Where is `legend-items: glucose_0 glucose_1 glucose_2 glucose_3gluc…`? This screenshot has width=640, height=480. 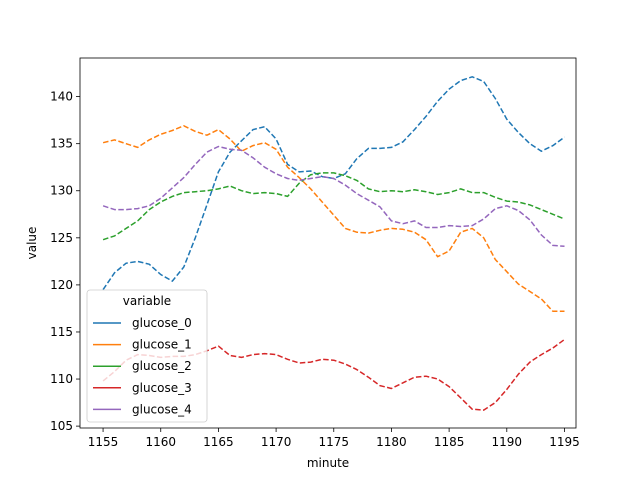 legend-items: glucose_0 glucose_1 glucose_2 glucose_3gluc… is located at coordinates (142, 366).